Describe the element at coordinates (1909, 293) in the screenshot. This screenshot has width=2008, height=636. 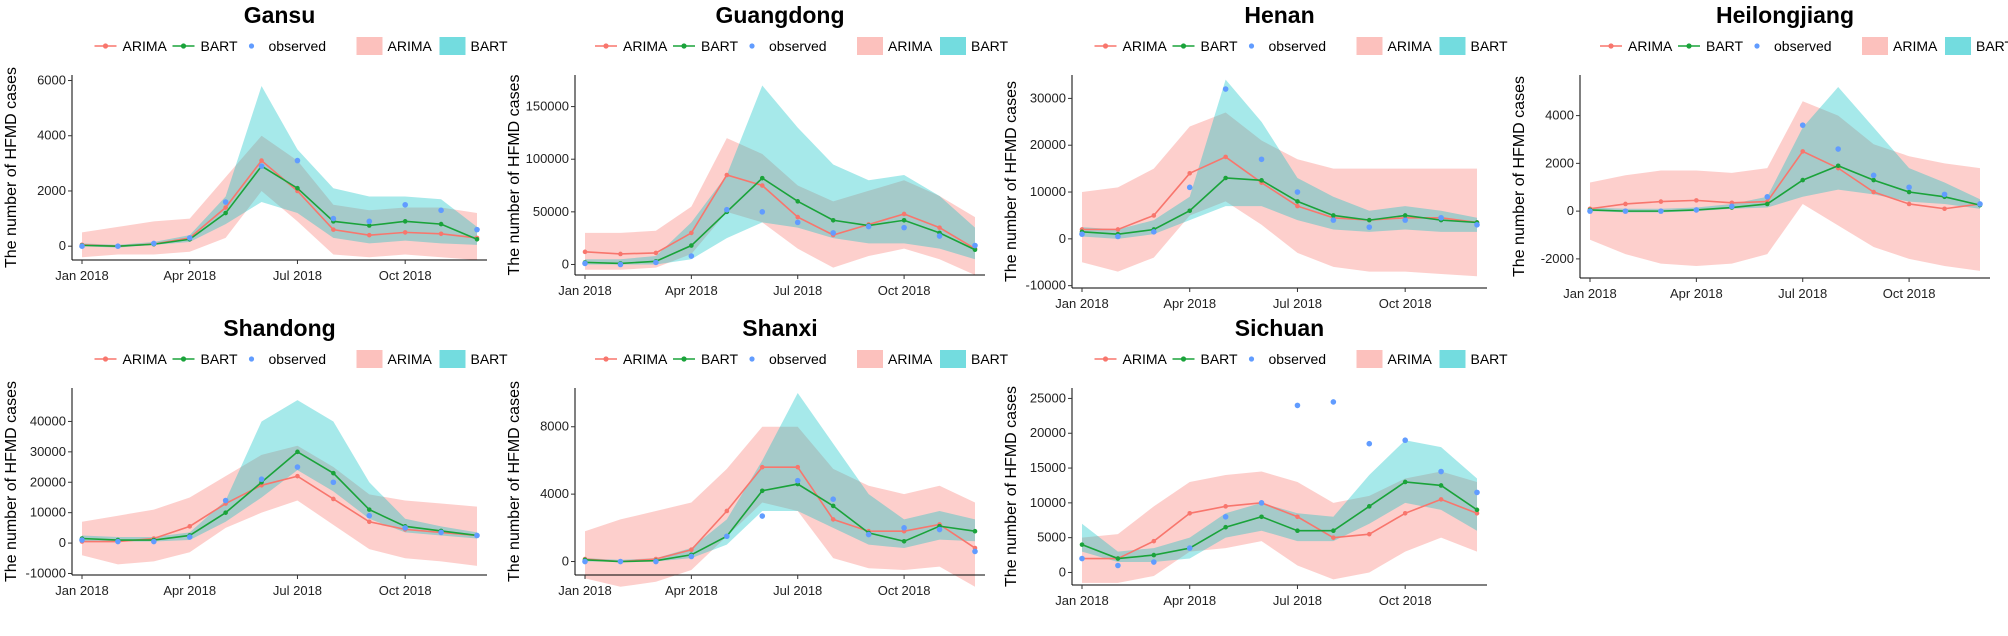
I see `x-tick-label: Oct 2018` at that location.